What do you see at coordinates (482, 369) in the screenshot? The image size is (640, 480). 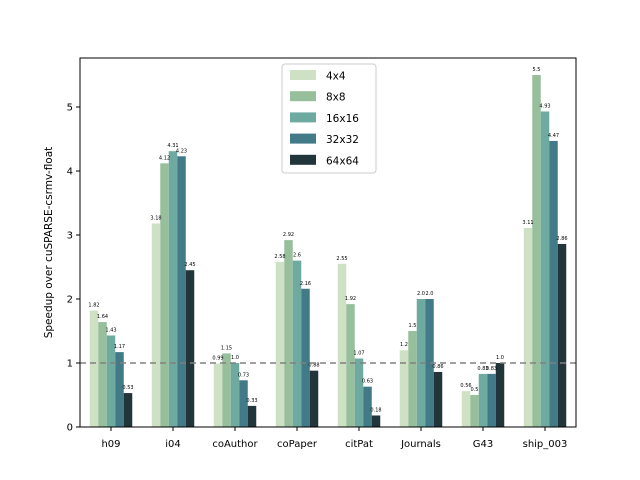 I see `data-label-16x16-G43: 0.83` at bounding box center [482, 369].